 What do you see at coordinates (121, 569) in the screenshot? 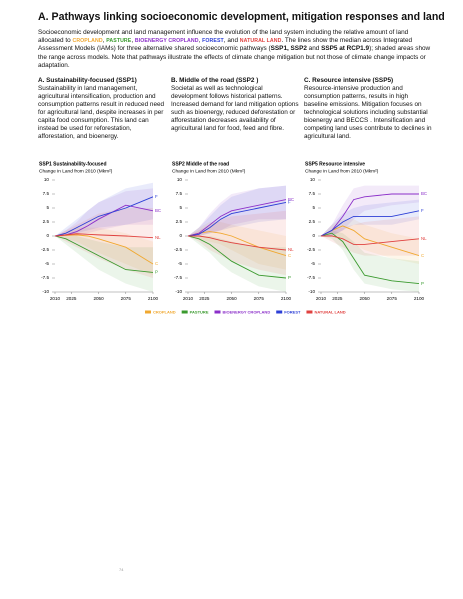
I see `page-number: 74` at bounding box center [121, 569].